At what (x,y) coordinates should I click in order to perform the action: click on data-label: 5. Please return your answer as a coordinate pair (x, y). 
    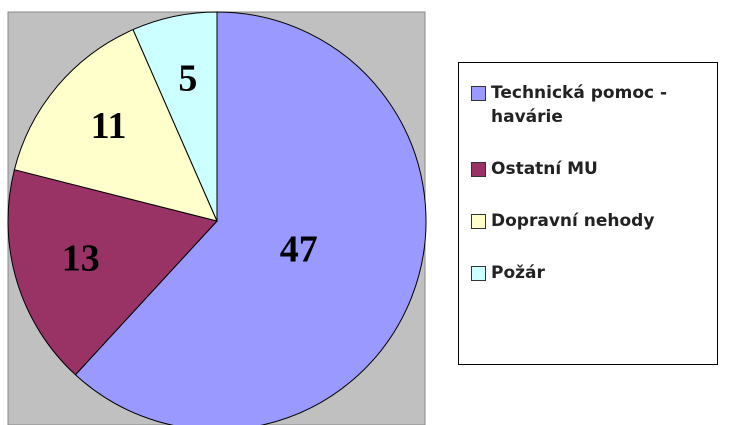
    Looking at the image, I should click on (187, 79).